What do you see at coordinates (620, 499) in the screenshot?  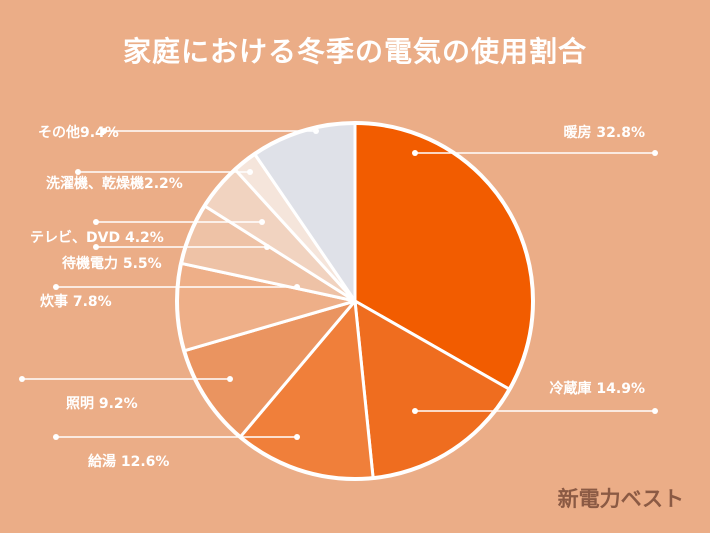 I see `brand-logo-text: 新電力ベスト` at bounding box center [620, 499].